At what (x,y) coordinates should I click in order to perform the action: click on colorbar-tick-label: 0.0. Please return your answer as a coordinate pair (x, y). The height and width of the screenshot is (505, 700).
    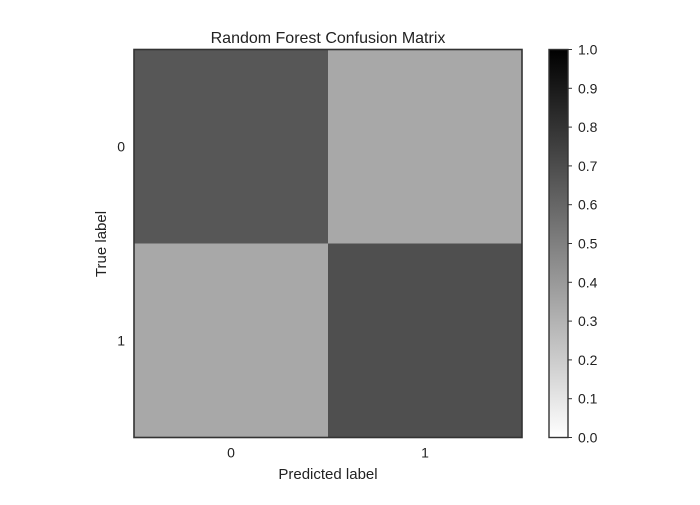
    Looking at the image, I should click on (588, 438).